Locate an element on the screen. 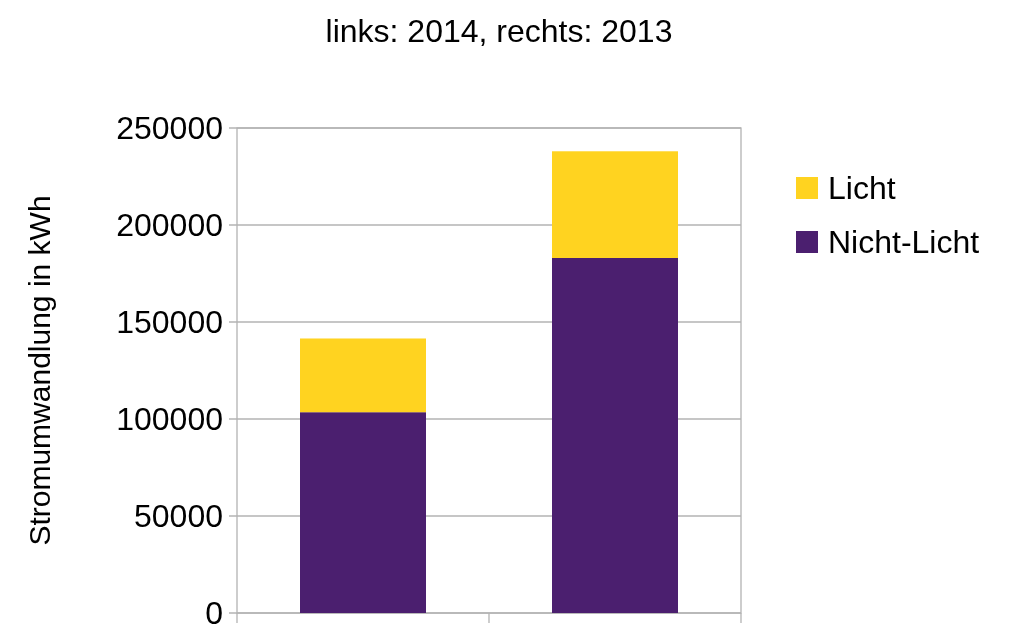 The image size is (1020, 630). legend-label: Nicht-Licht is located at coordinates (904, 242).